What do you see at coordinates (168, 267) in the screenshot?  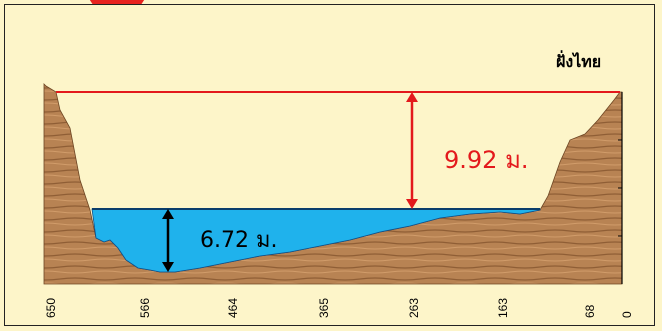 I see `water-depth-arrowhead-bottom` at bounding box center [168, 267].